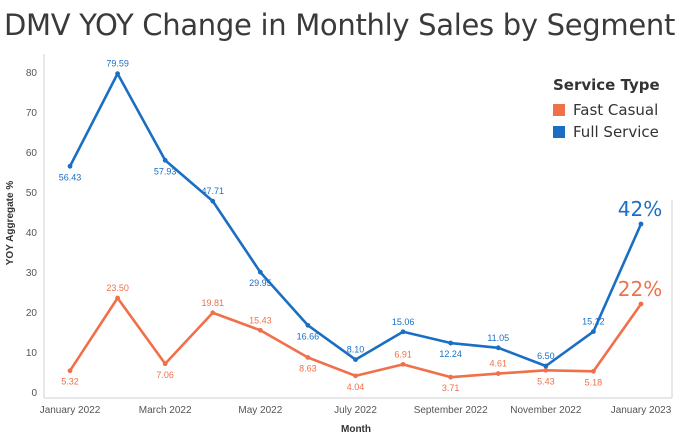 The image size is (676, 440). I want to click on x-tick-label: March 2022, so click(165, 410).